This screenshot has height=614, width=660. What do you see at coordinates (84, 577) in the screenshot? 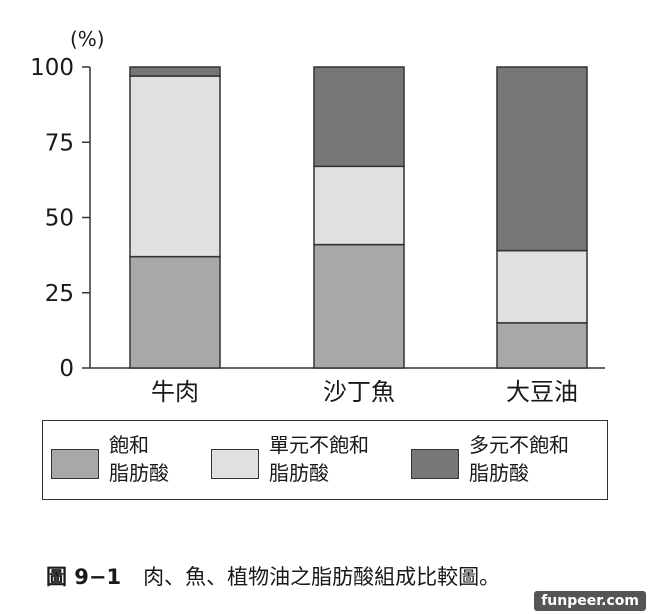
I see `figure-number: 圖 9−1` at bounding box center [84, 577].